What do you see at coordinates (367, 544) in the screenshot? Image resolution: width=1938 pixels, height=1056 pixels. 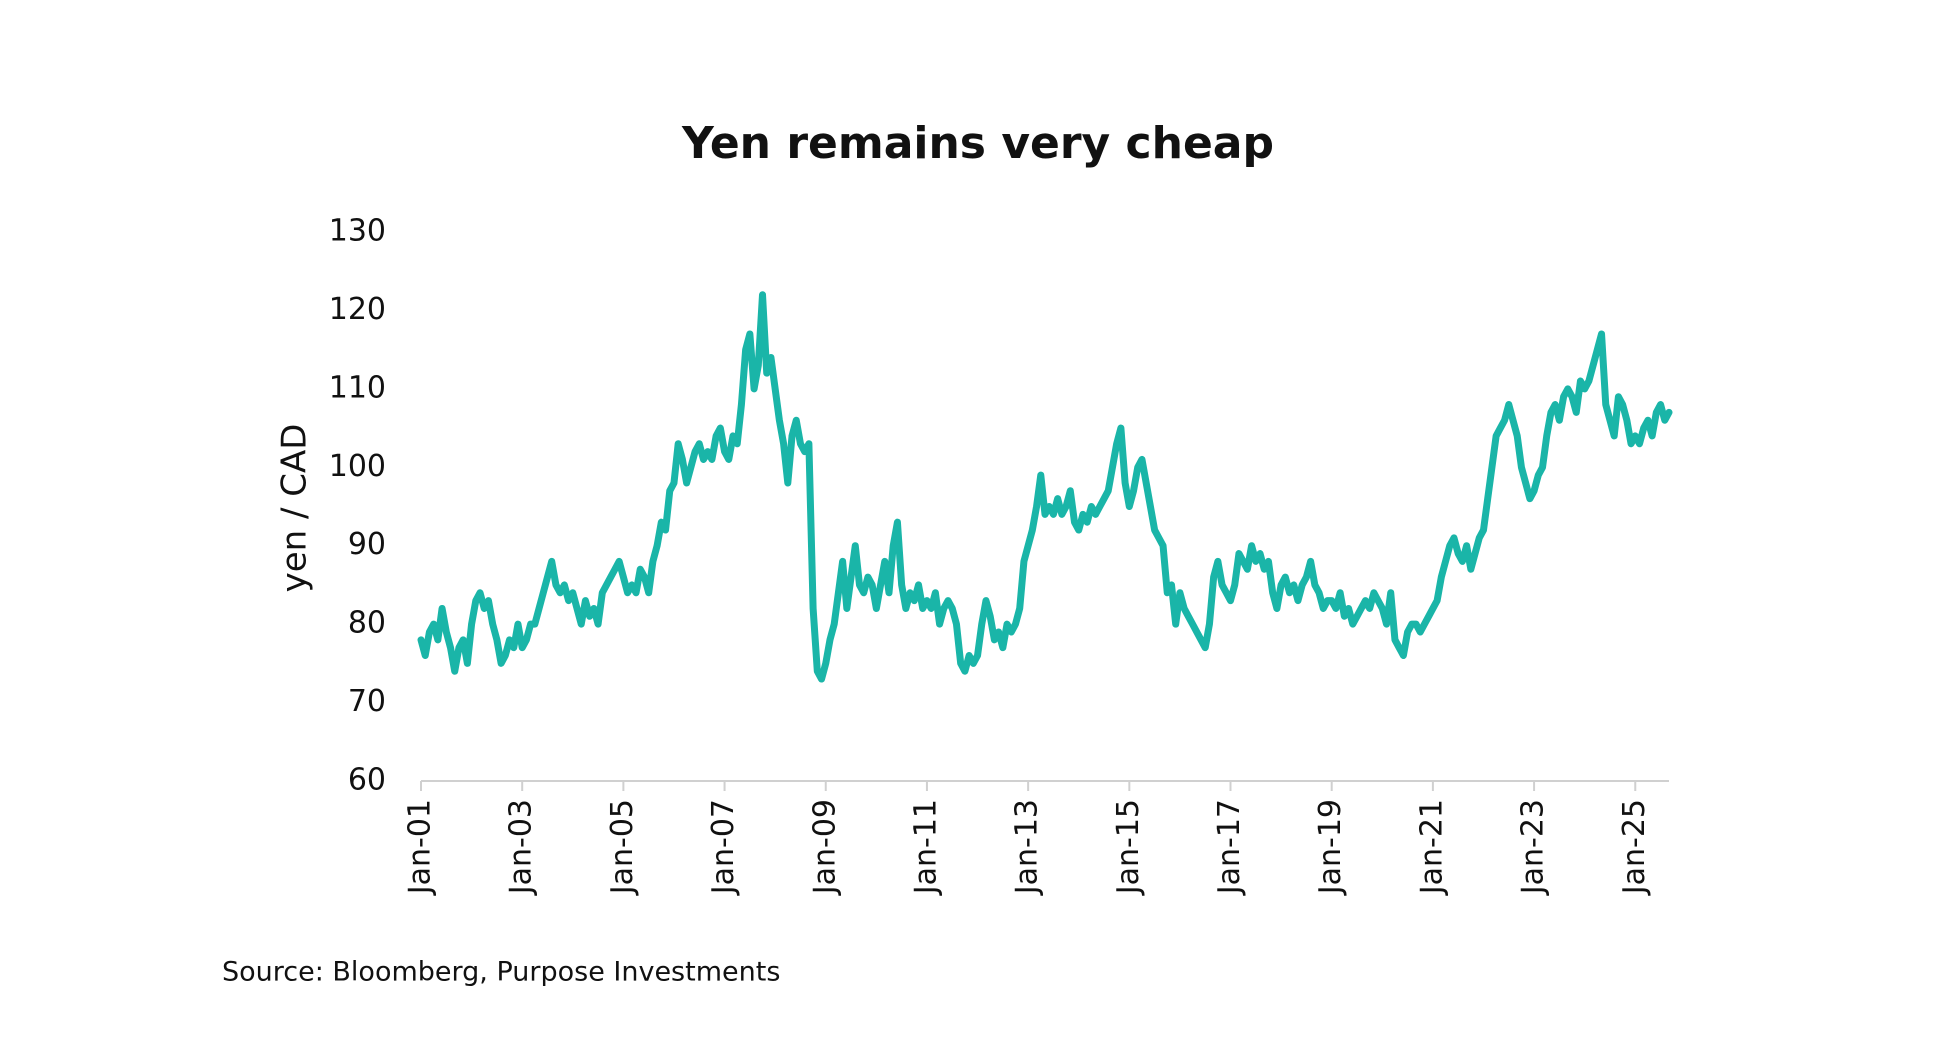 I see `y-tick-label: 90` at bounding box center [367, 544].